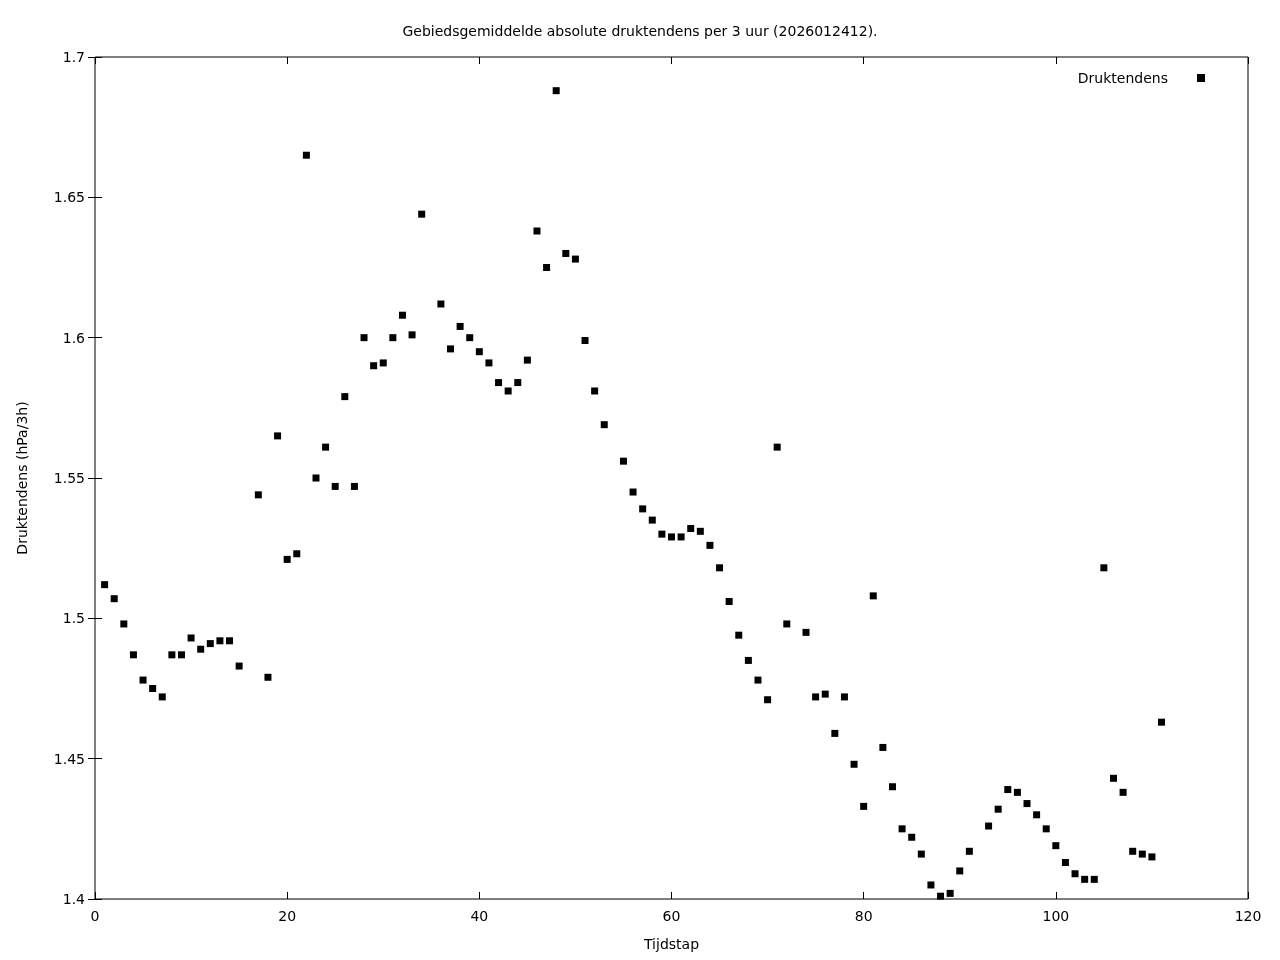  I want to click on y-tick-label: 1.6, so click(74, 337).